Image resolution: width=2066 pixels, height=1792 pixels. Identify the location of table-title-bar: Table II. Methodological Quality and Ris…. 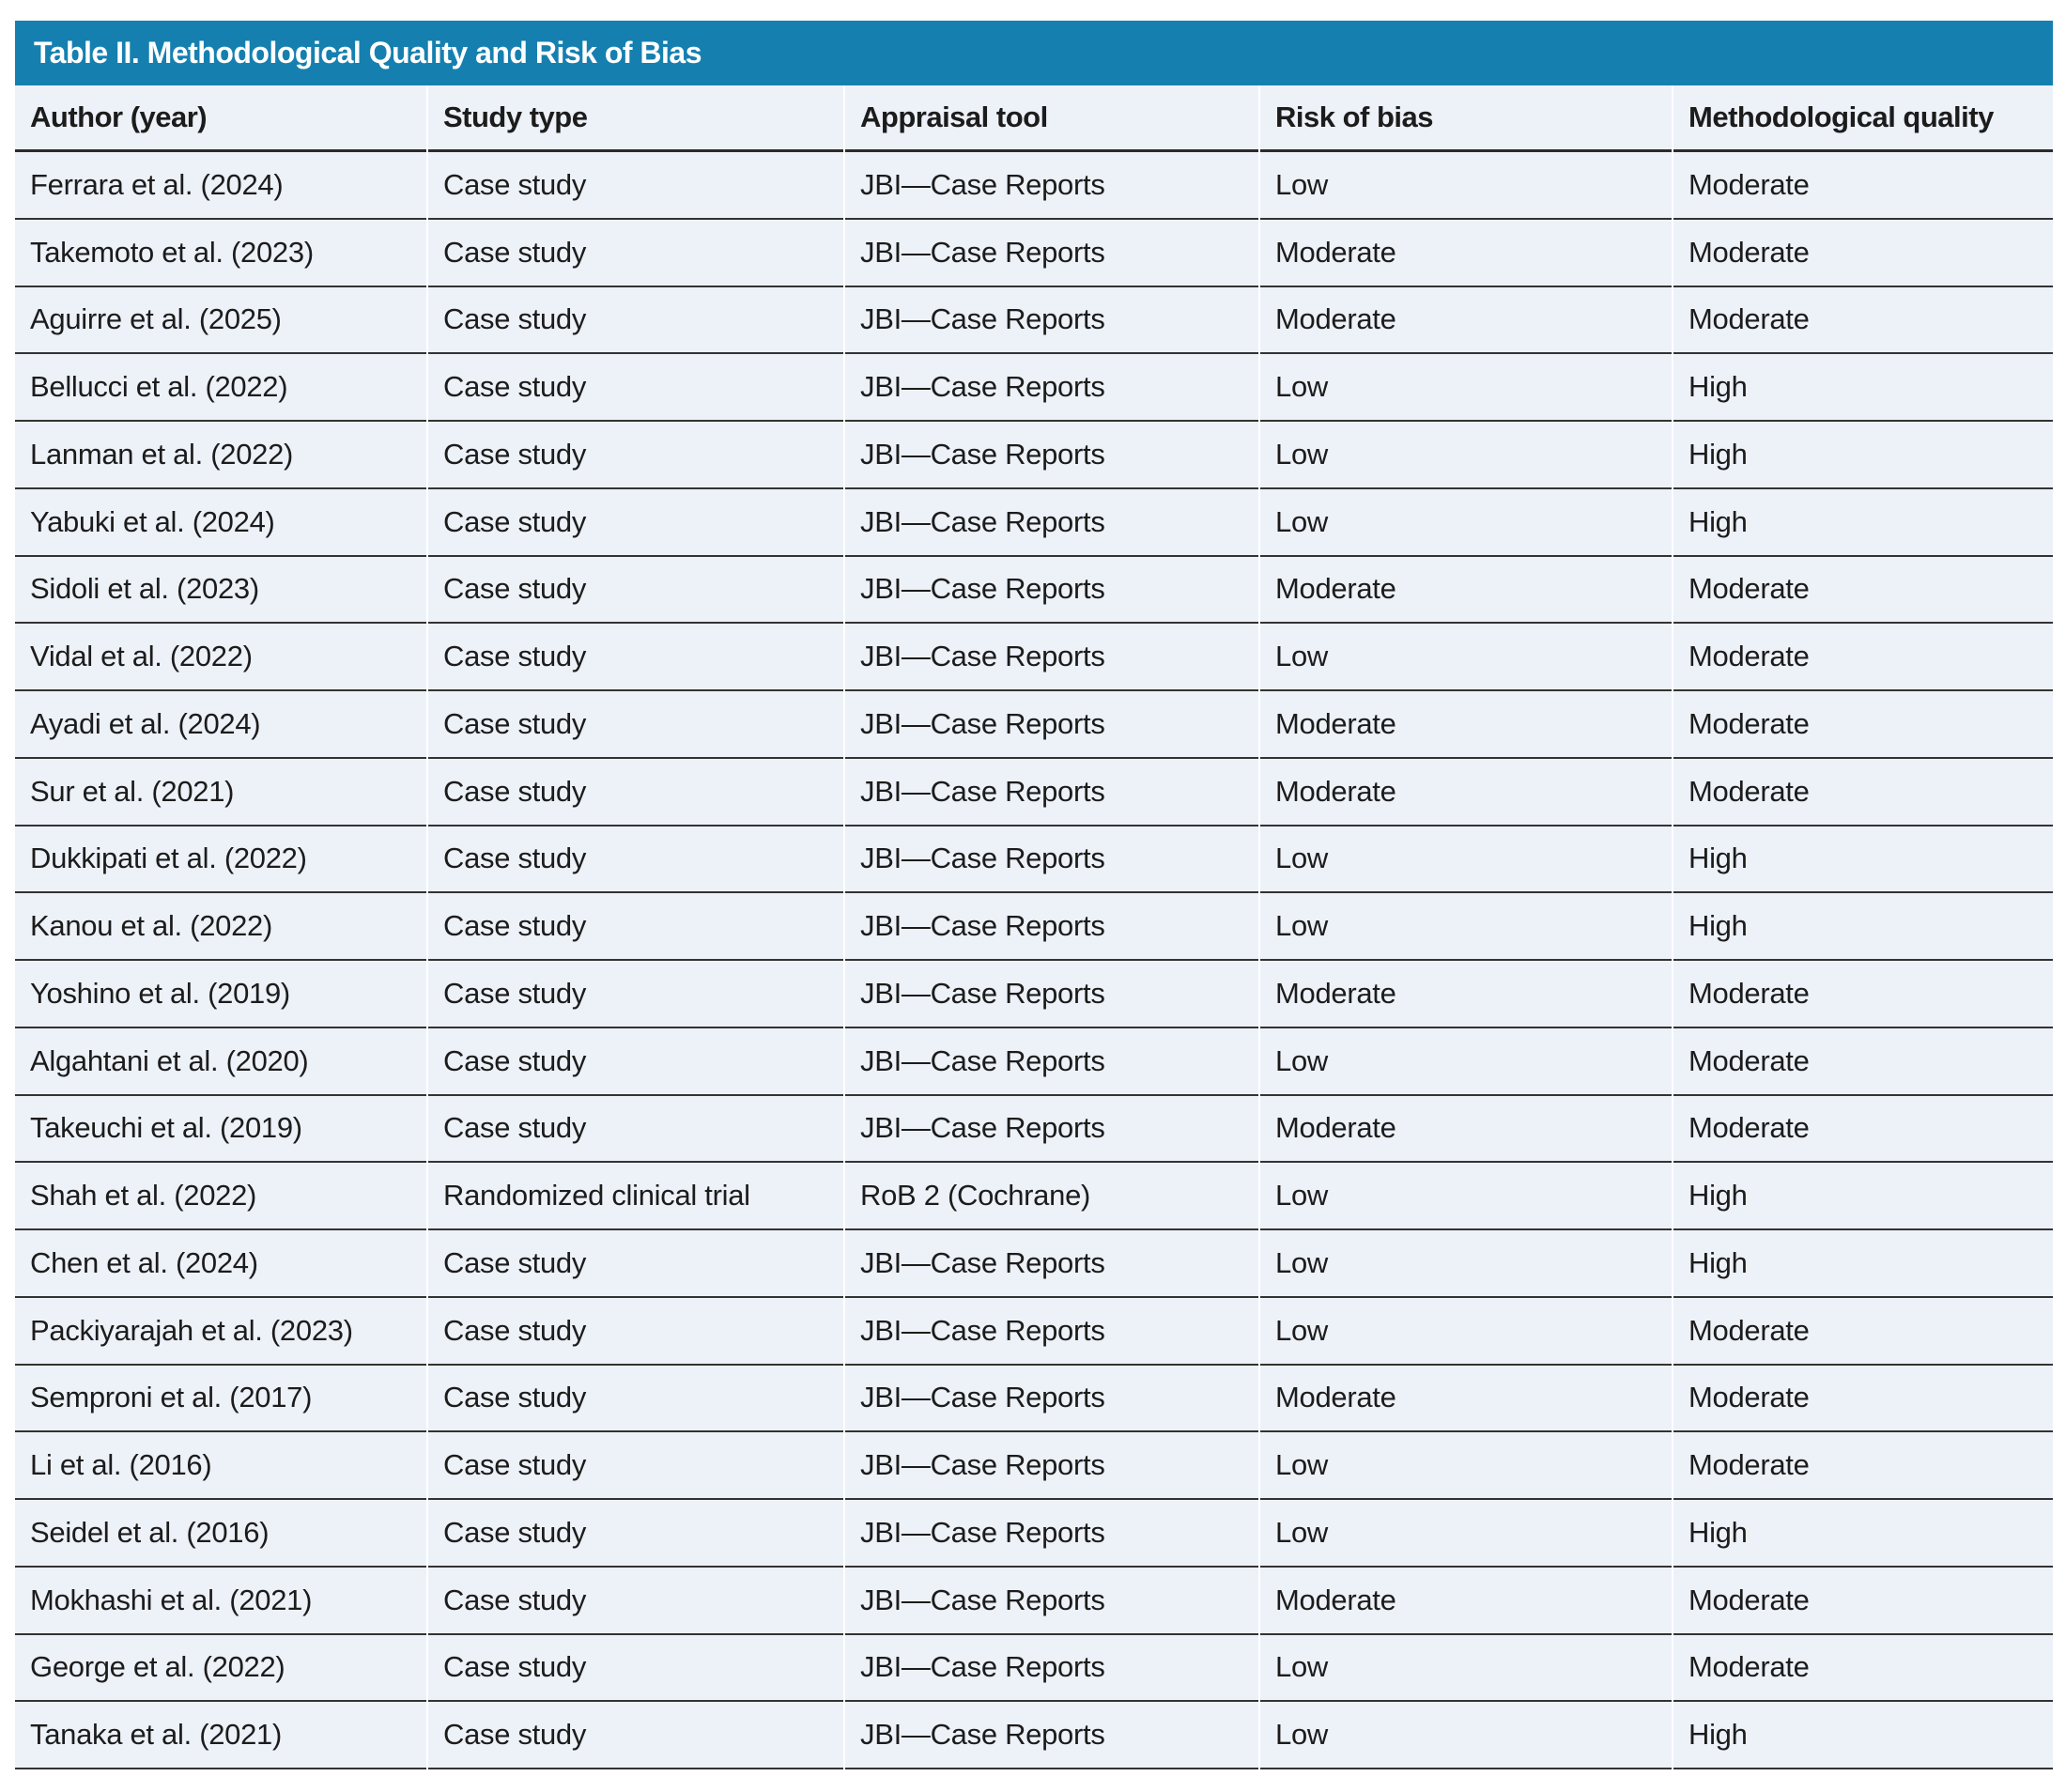
(1034, 53).